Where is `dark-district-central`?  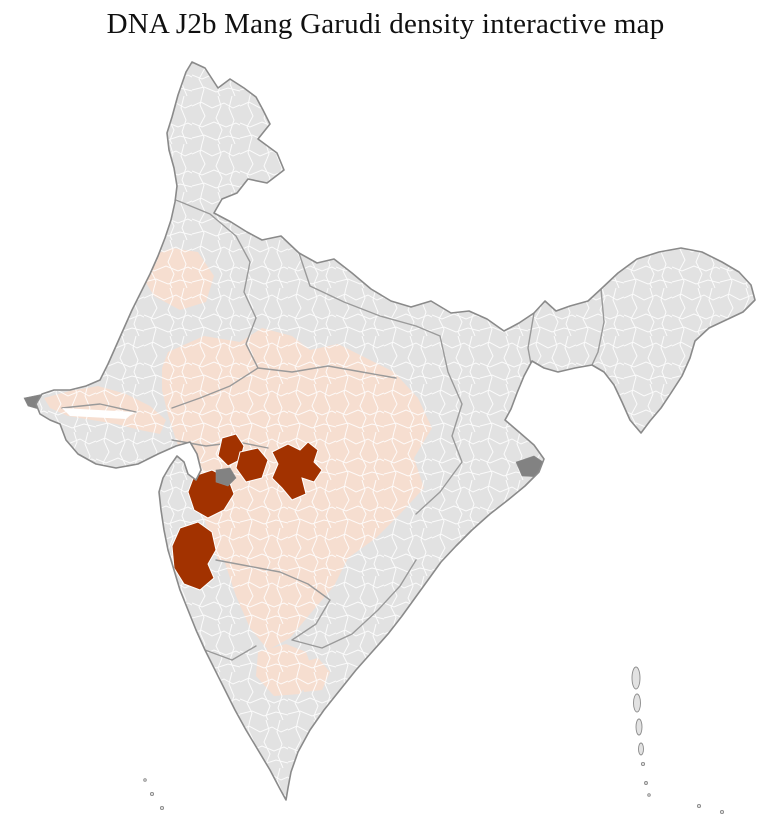 dark-district-central is located at coordinates (226, 477).